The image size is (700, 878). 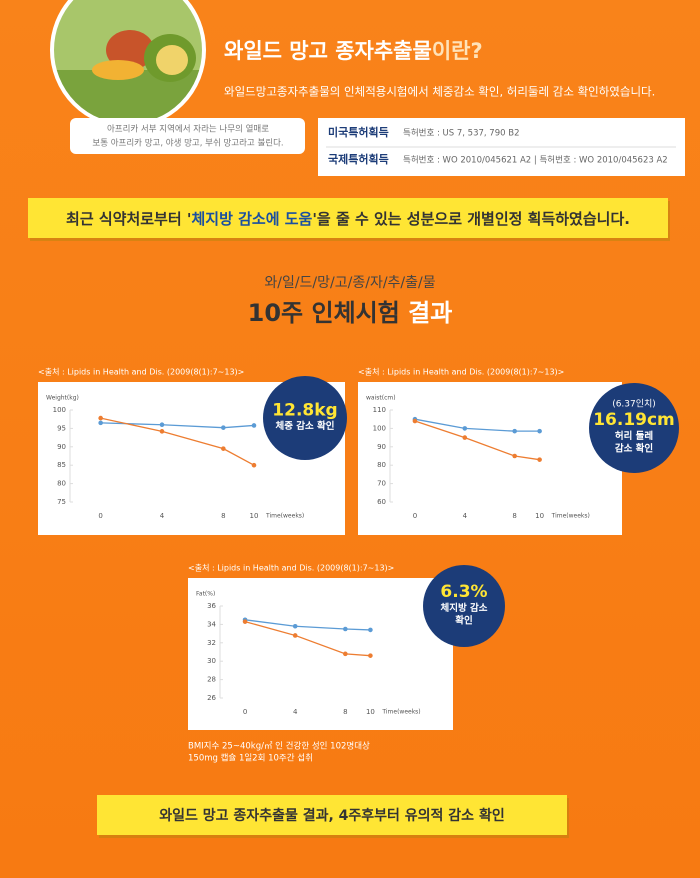 I want to click on banner, so click(x=348, y=218).